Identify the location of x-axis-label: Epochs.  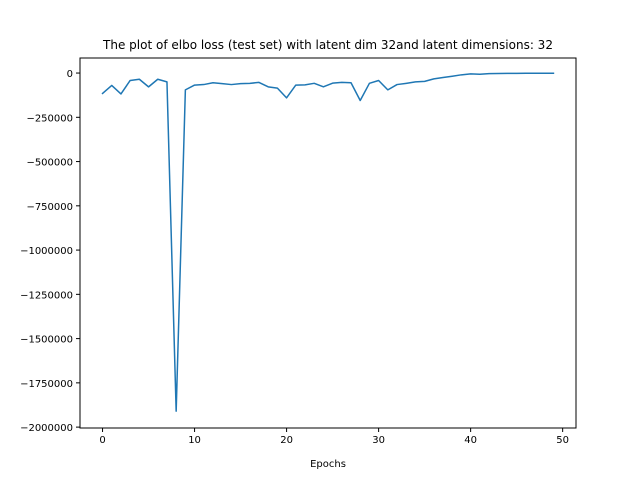
(328, 464).